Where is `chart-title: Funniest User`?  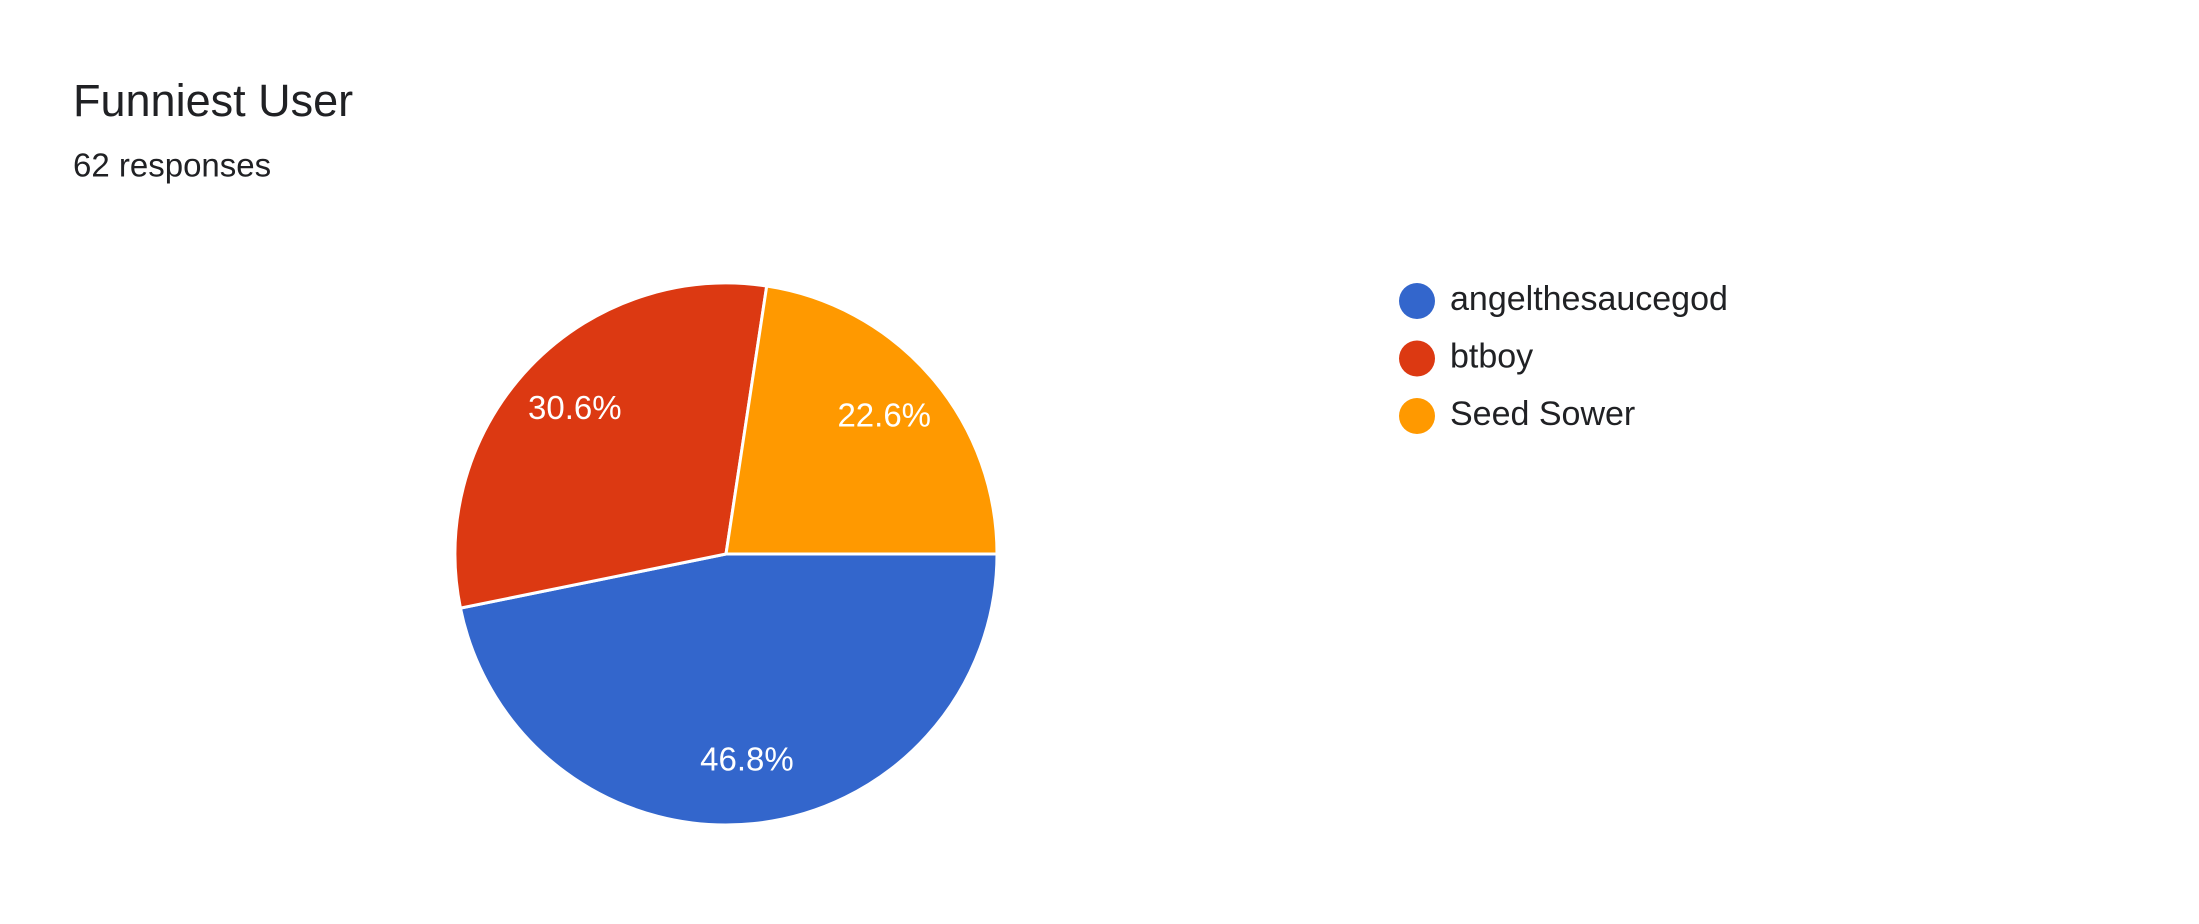
chart-title: Funniest User is located at coordinates (213, 100).